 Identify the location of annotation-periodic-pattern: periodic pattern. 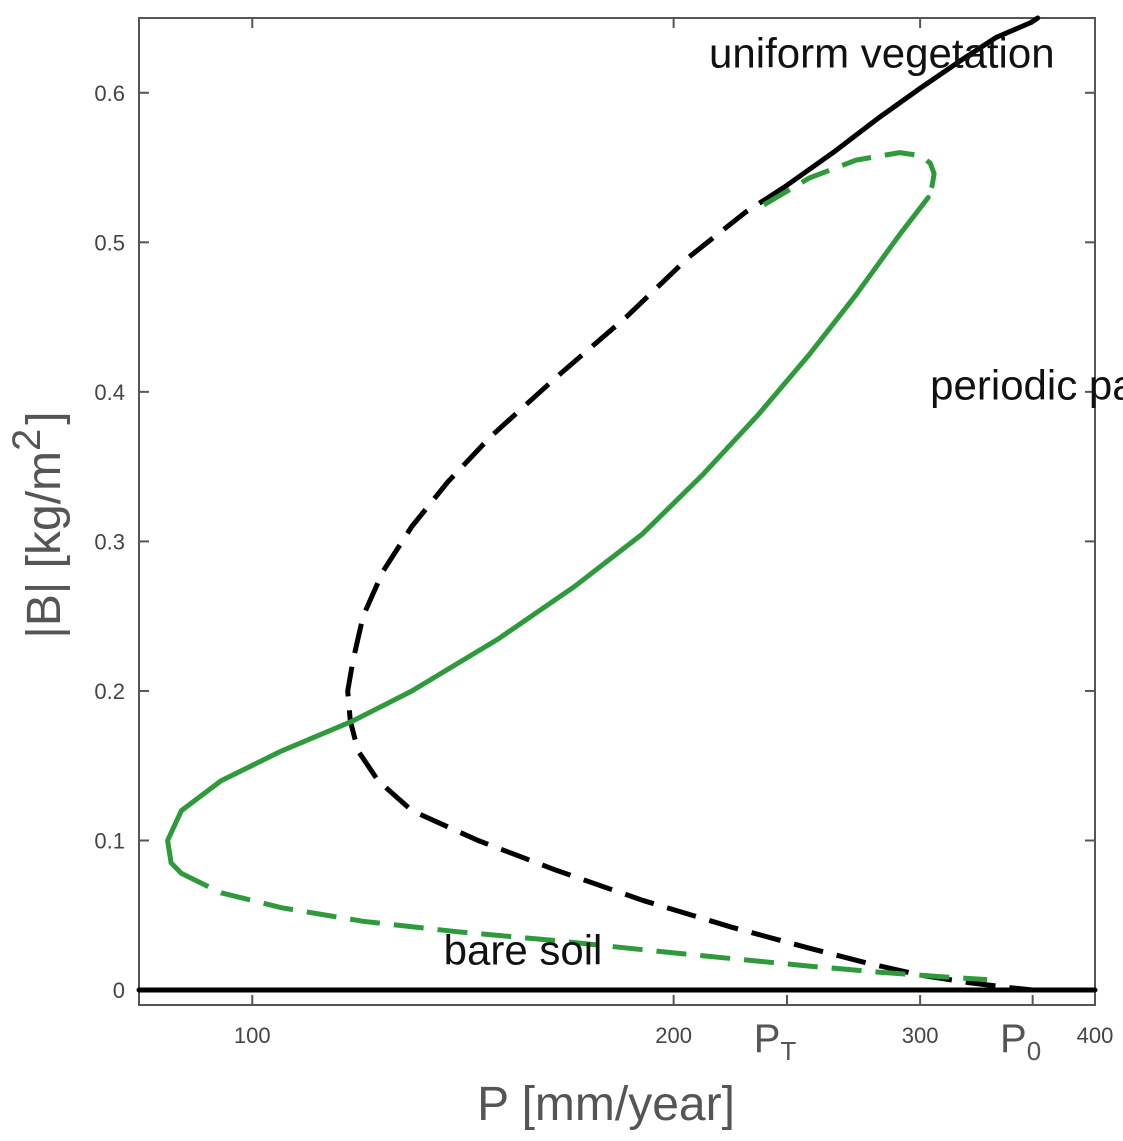
(1026, 384).